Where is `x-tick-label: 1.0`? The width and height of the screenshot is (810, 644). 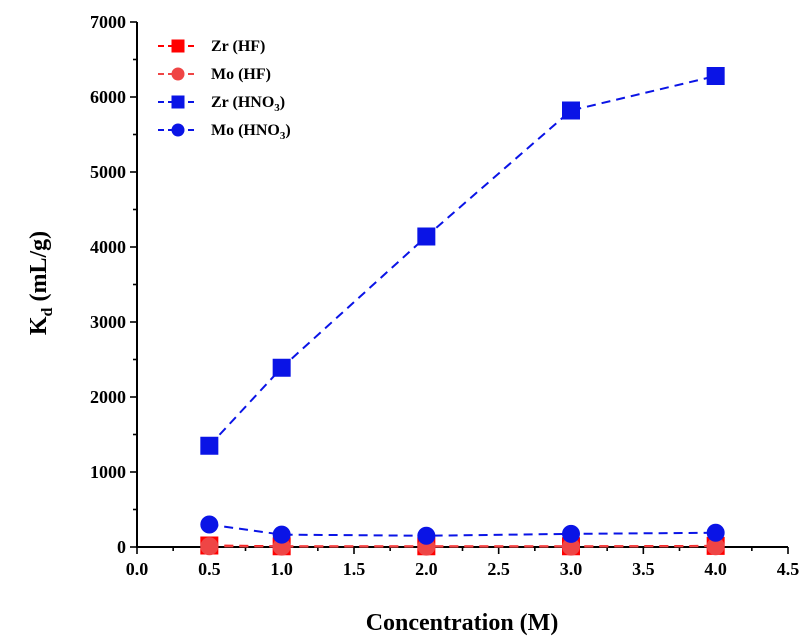 x-tick-label: 1.0 is located at coordinates (281, 569).